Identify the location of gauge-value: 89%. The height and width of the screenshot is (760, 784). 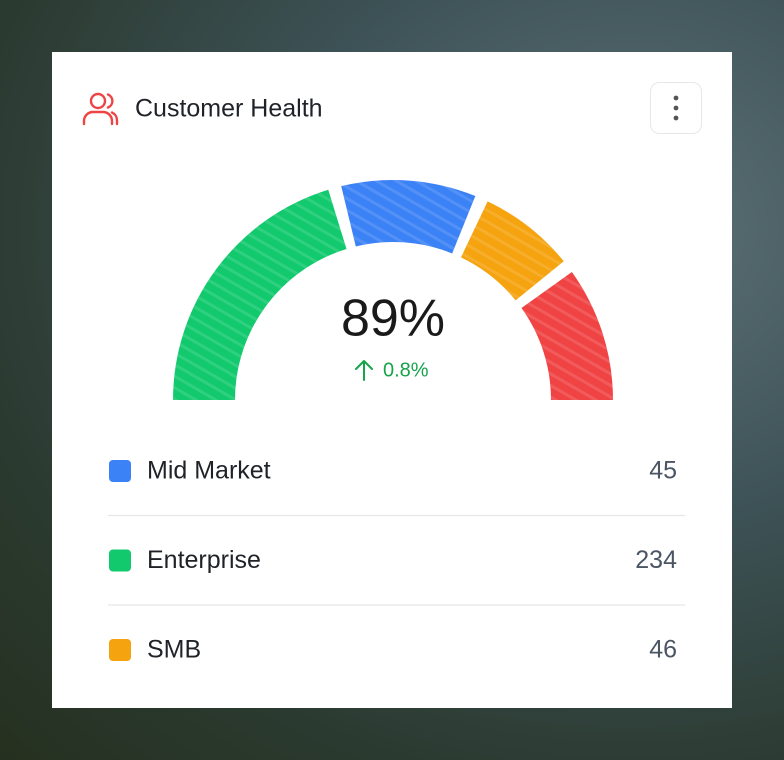
(393, 319).